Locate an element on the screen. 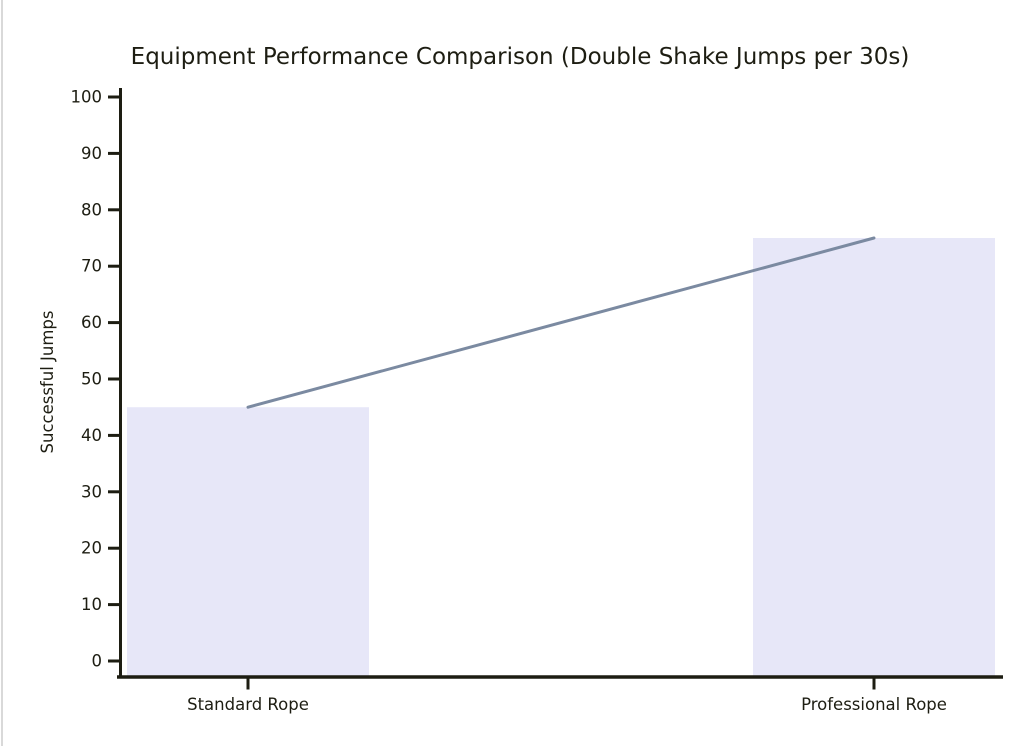  y-tick-label: 80 is located at coordinates (91, 209).